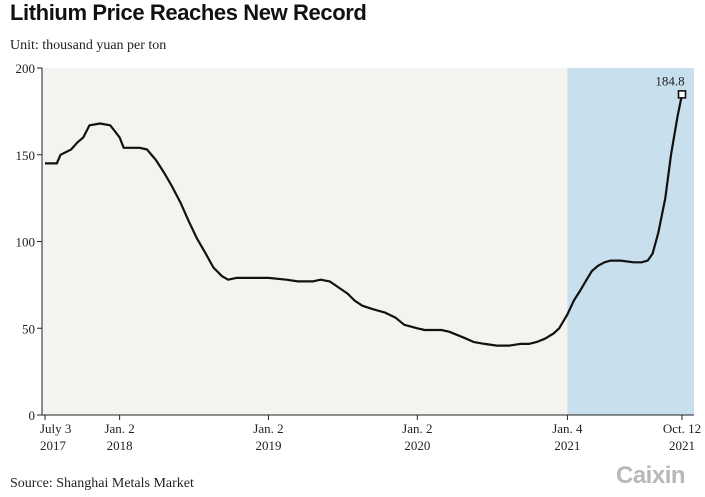  Describe the element at coordinates (53, 445) in the screenshot. I see `x-tick-label: 2017` at that location.